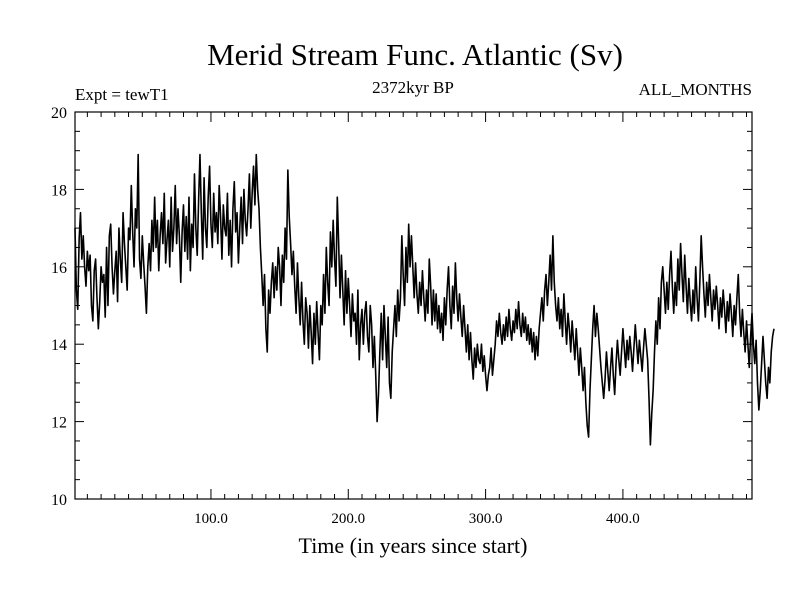  I want to click on y-tick-label: 12, so click(59, 423).